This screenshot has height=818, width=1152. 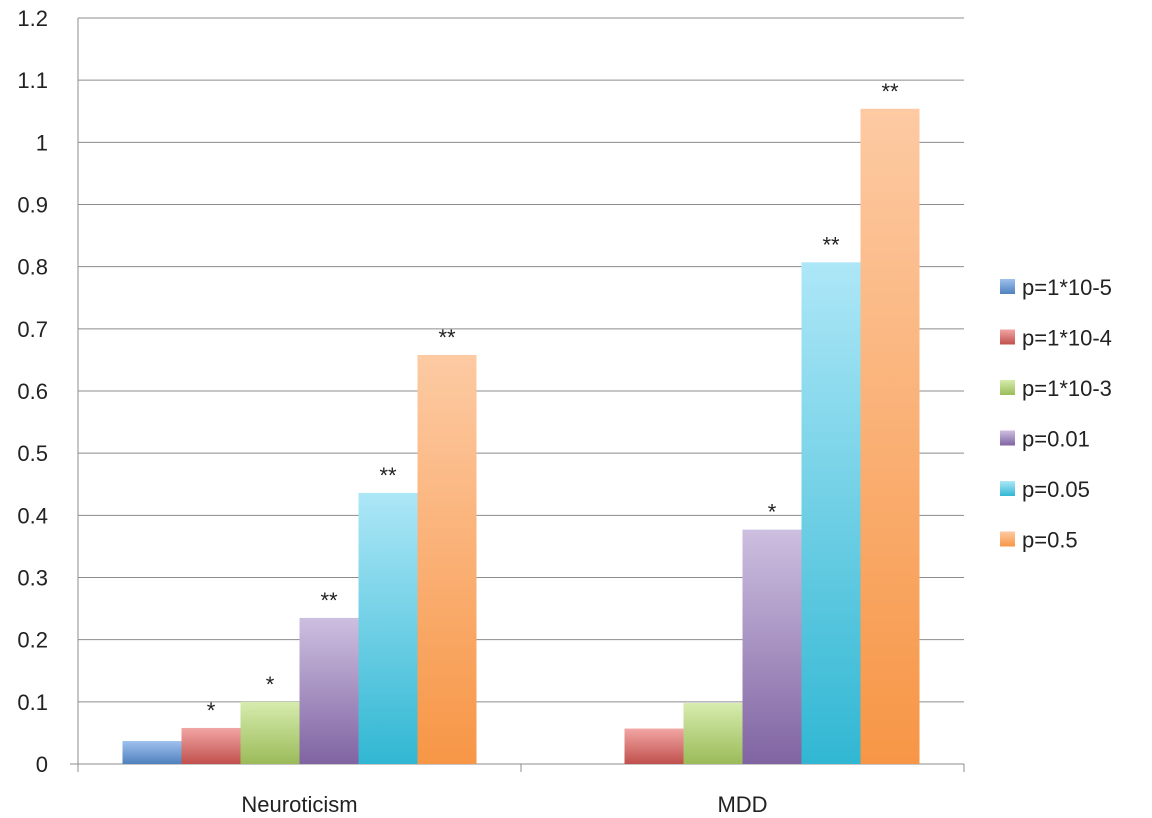 What do you see at coordinates (1050, 540) in the screenshot?
I see `legend-label: p=0.5` at bounding box center [1050, 540].